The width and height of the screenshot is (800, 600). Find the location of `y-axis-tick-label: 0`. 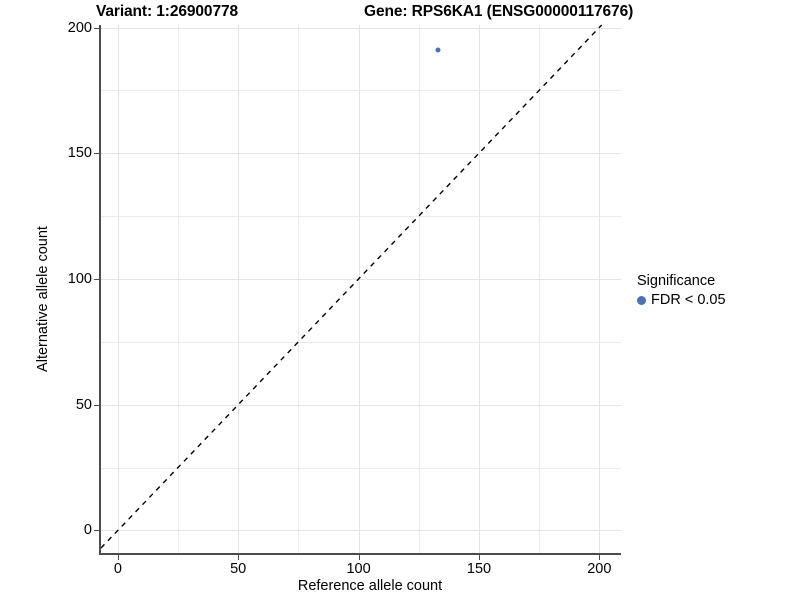

y-axis-tick-label: 0 is located at coordinates (87, 530).